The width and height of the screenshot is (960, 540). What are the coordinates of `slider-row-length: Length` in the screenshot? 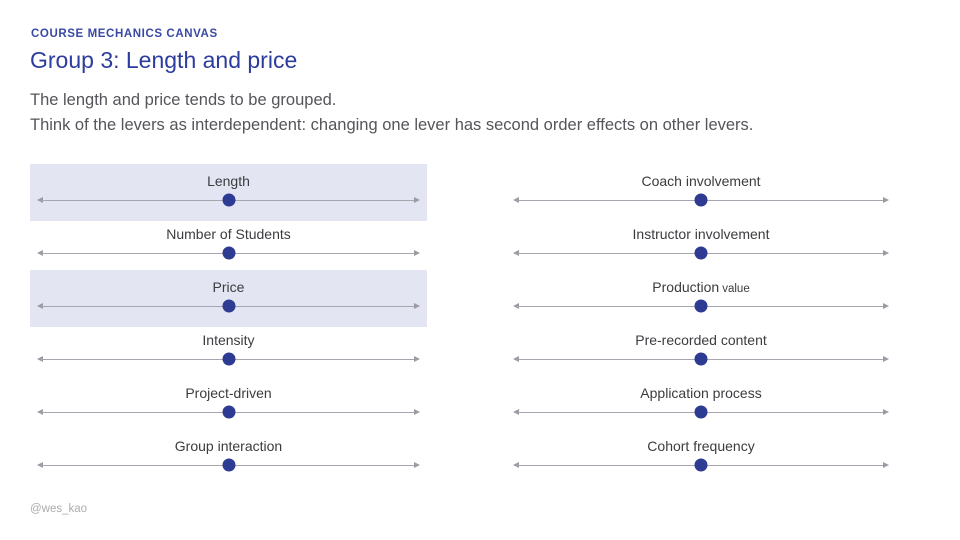 It's located at (228, 192).